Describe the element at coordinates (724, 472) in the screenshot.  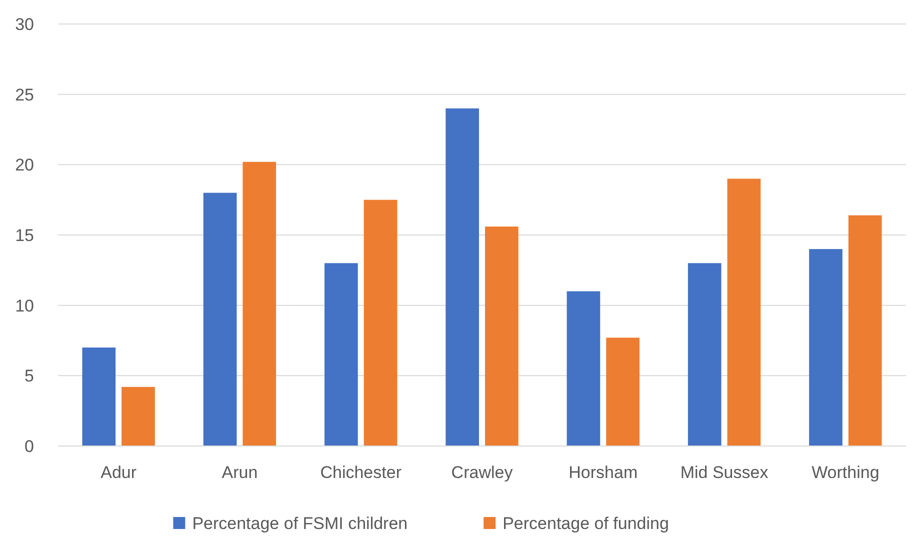
I see `x-tick-label: Mid Sussex` at that location.